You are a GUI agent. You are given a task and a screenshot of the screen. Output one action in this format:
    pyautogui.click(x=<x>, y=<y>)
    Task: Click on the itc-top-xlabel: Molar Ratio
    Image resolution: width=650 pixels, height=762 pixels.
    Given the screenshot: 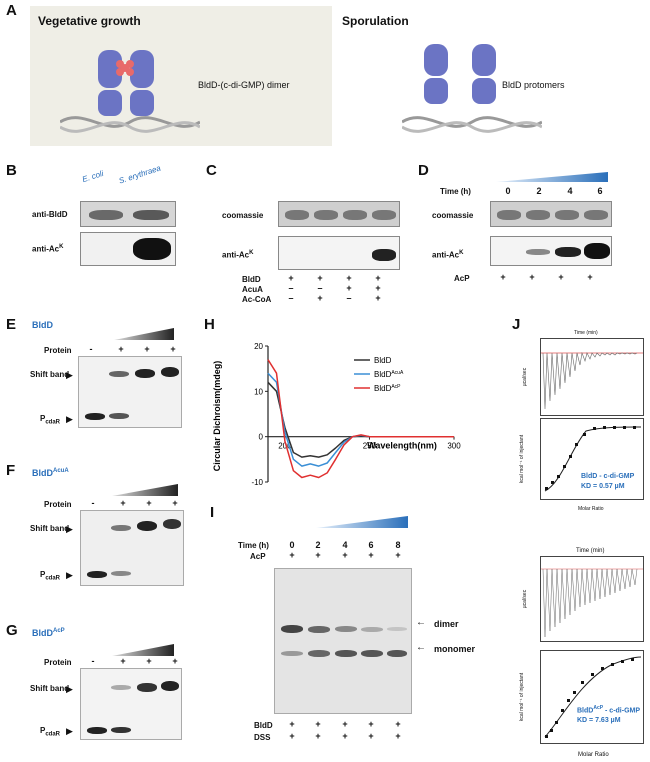 What is the action you would take?
    pyautogui.click(x=591, y=509)
    